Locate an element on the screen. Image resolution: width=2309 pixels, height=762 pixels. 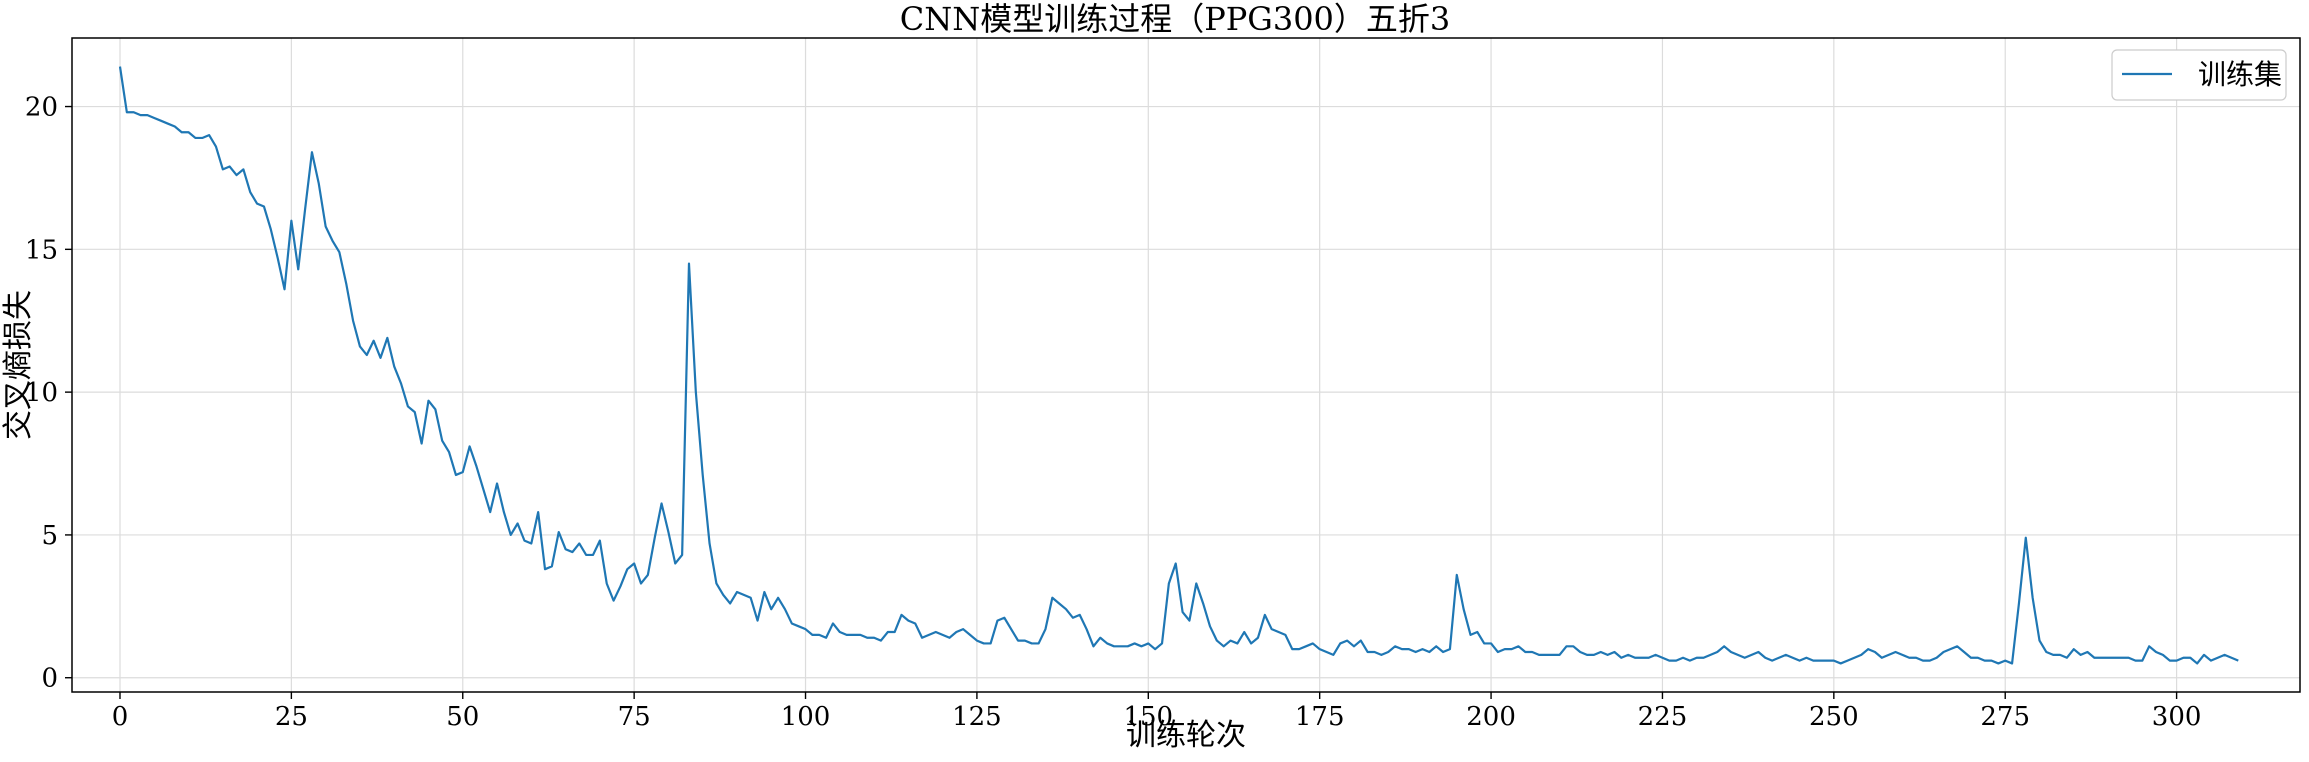
x-tick-label: 75 is located at coordinates (634, 717).